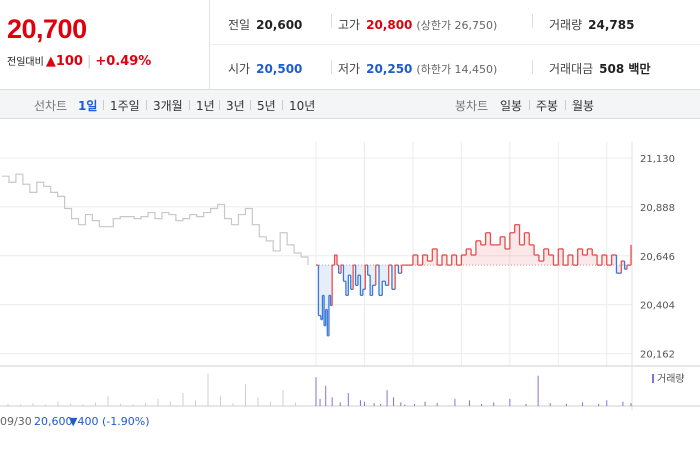  What do you see at coordinates (239, 69) in the screenshot?
I see `stat-label: 시가` at bounding box center [239, 69].